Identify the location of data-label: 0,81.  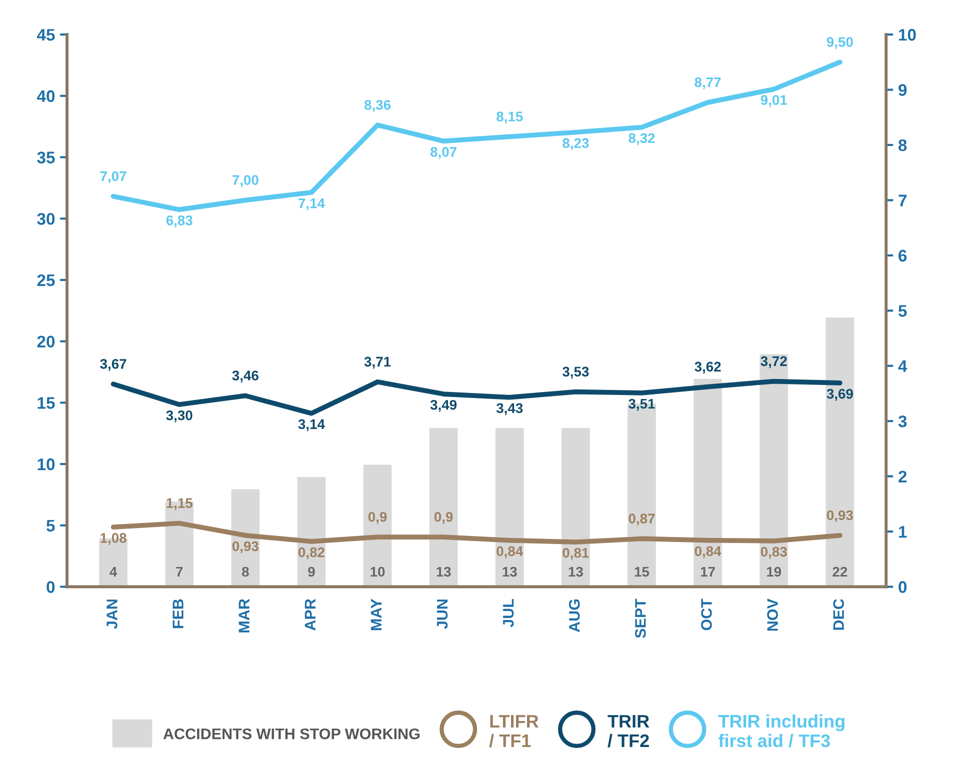
(575, 554).